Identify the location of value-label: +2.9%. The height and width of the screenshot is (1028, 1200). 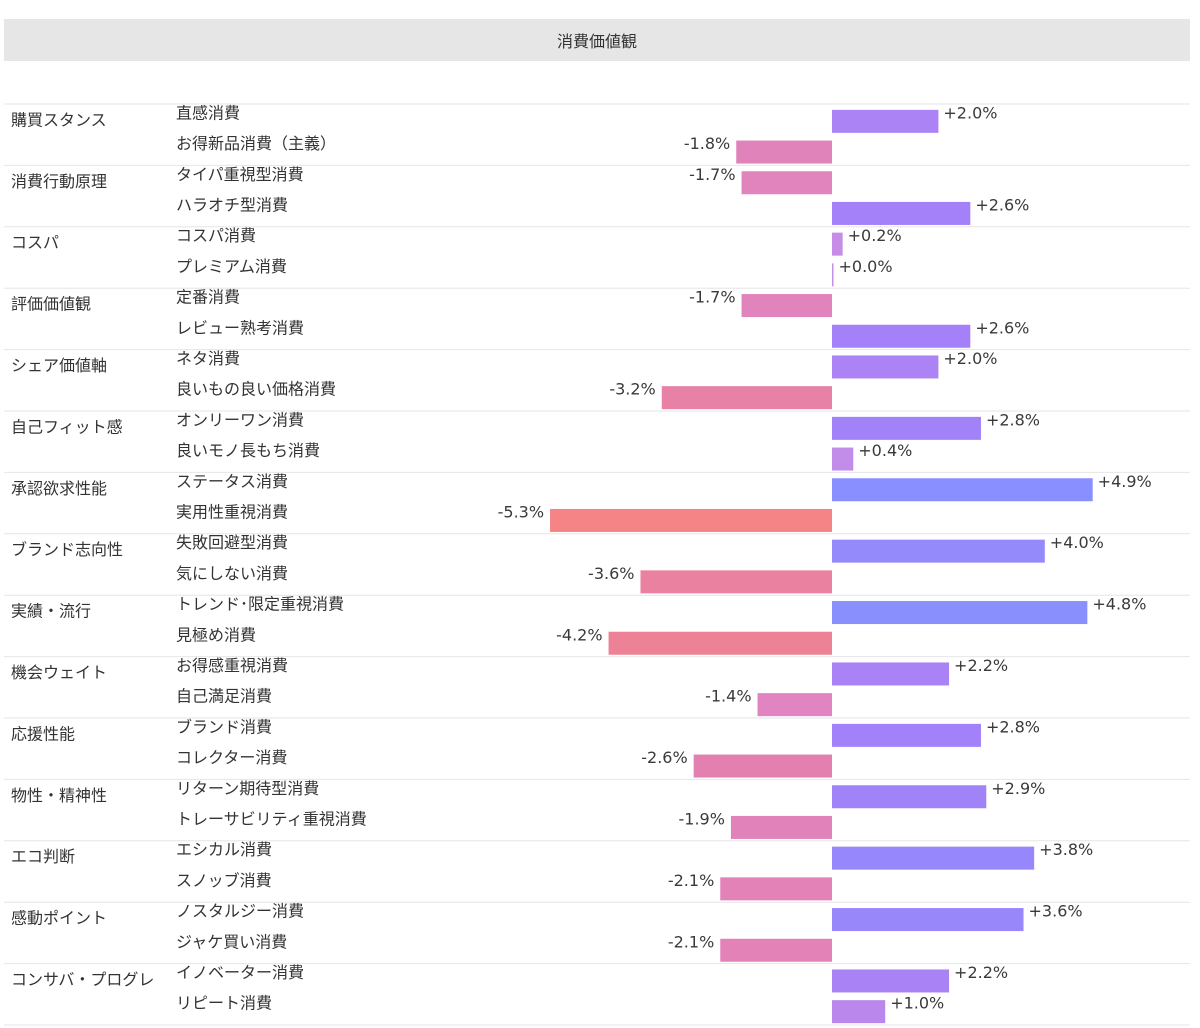
(1018, 788).